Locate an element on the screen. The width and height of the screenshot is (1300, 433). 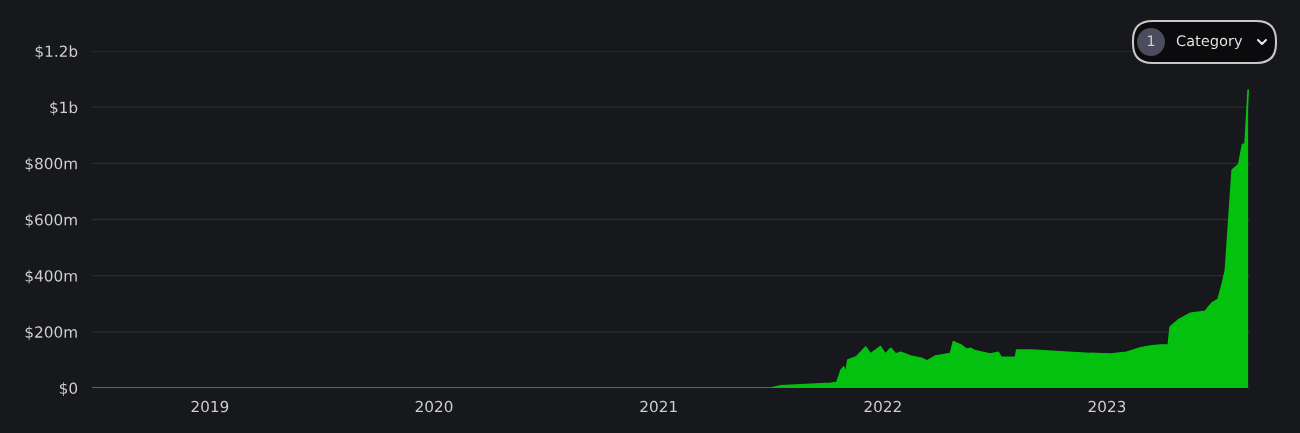
y-tick-label: $1.2b is located at coordinates (56, 52).